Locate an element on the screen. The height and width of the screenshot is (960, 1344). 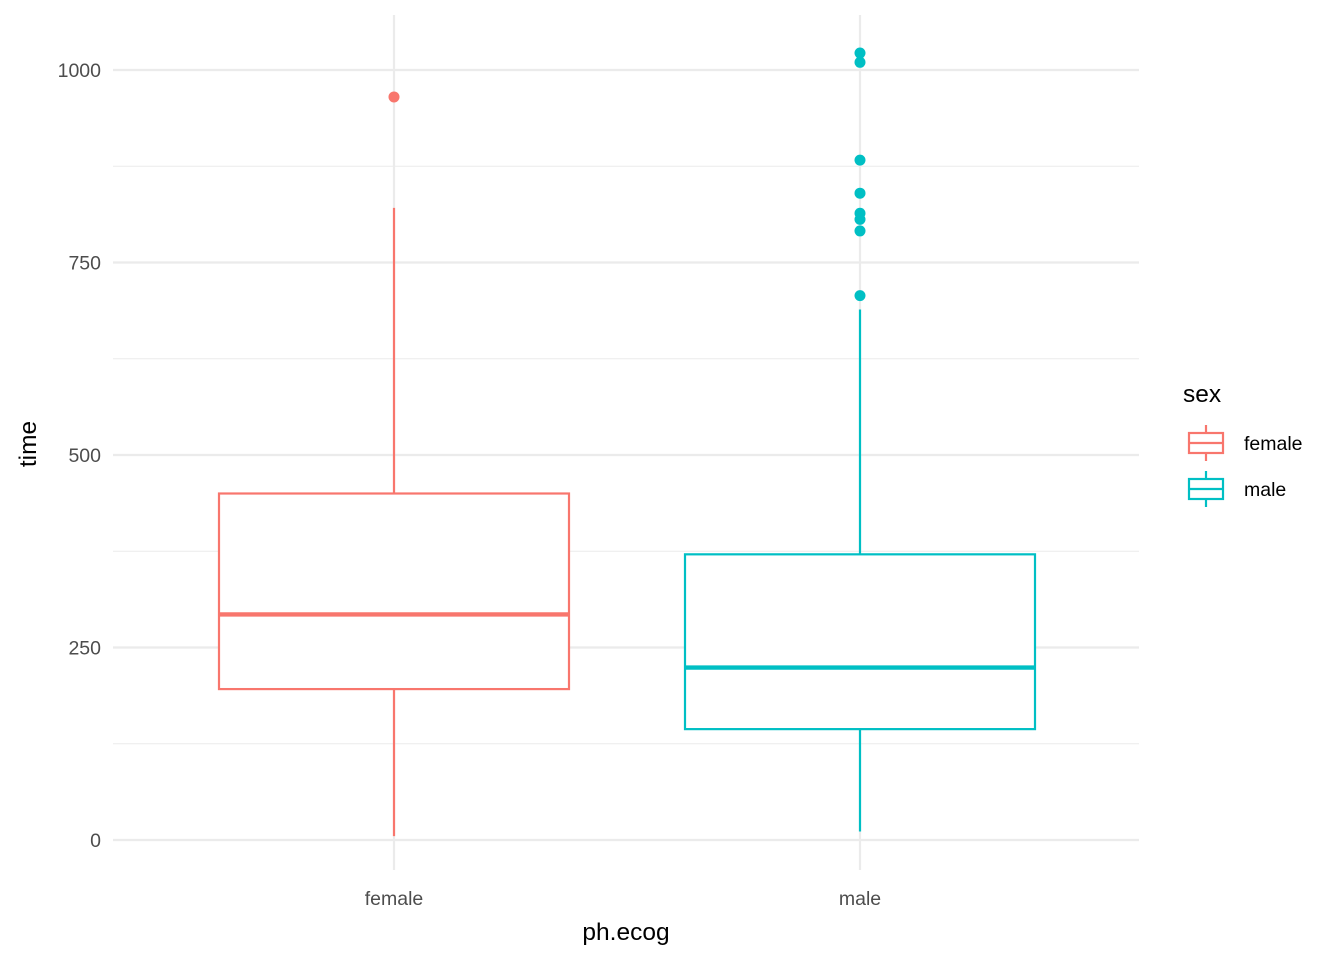
legend-label: female is located at coordinates (1273, 444).